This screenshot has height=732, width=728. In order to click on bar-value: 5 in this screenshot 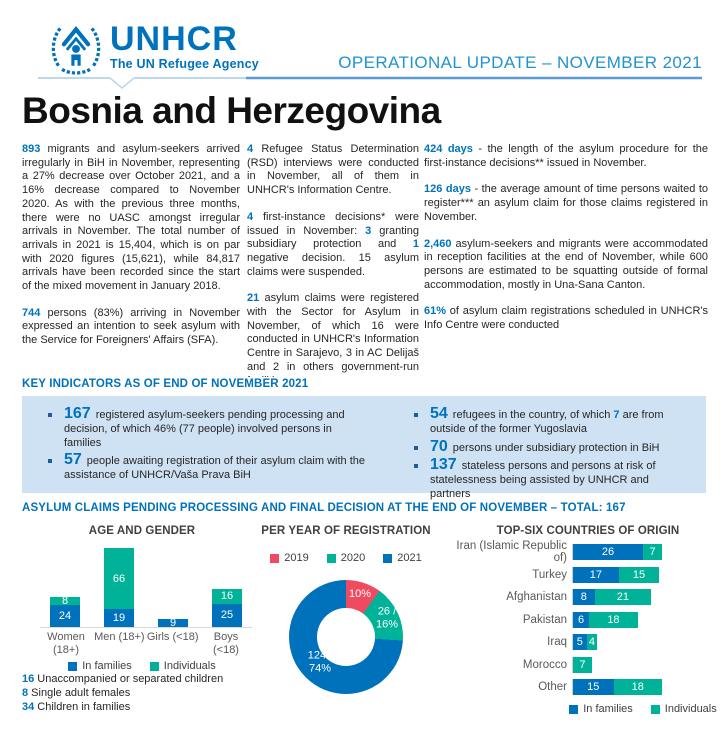, I will do `click(579, 642)`.